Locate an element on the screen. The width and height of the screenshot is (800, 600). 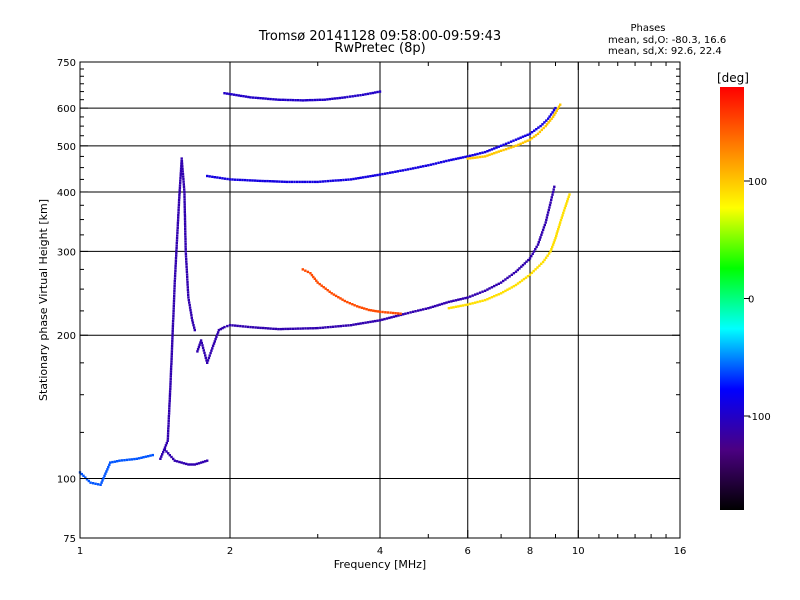
x-tick-label: 2 is located at coordinates (230, 551).